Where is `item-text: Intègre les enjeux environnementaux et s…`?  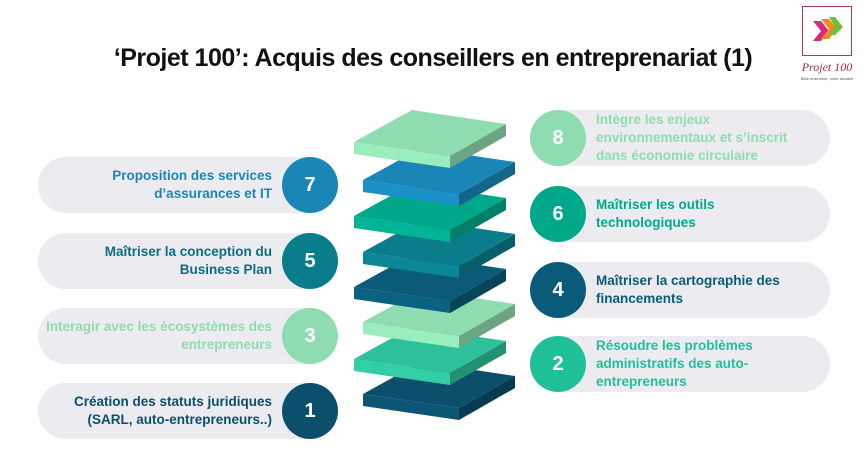 item-text: Intègre les enjeux environnementaux et s… is located at coordinates (692, 137).